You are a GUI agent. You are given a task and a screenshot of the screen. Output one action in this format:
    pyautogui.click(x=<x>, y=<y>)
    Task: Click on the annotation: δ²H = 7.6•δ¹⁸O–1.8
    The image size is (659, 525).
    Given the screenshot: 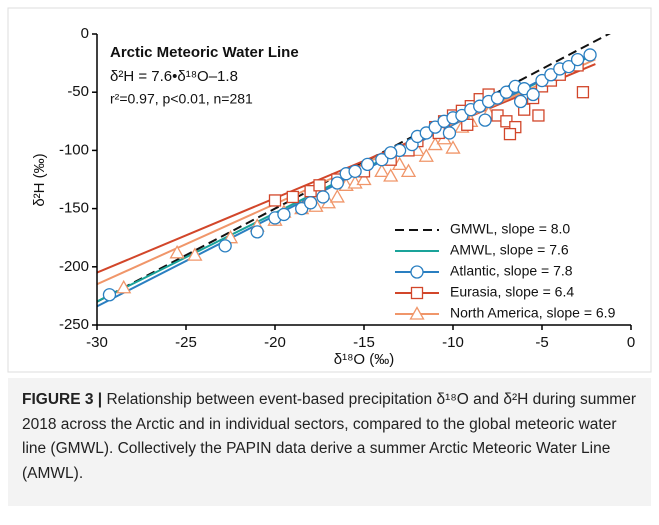 What is the action you would take?
    pyautogui.click(x=174, y=76)
    